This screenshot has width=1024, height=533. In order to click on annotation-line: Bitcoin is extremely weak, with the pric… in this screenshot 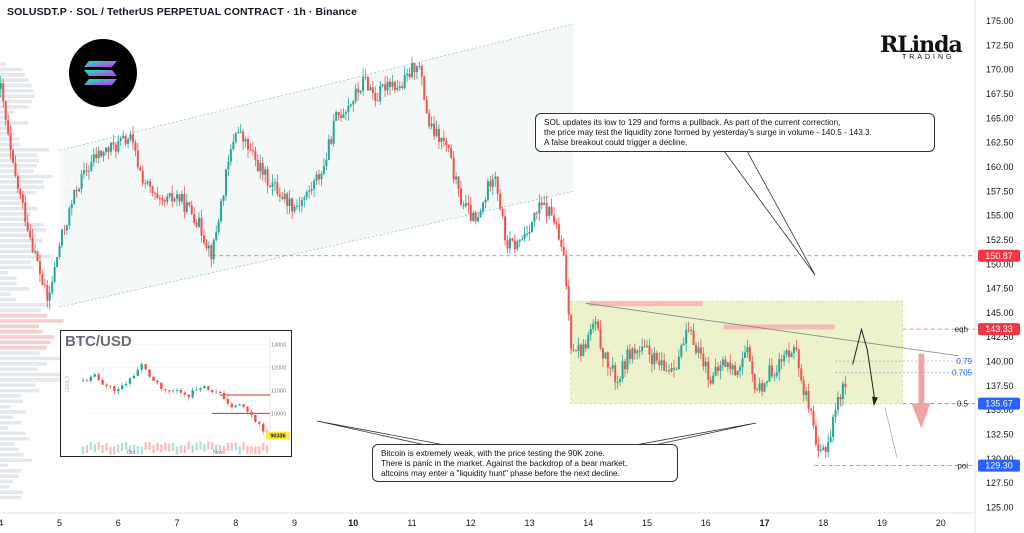, I will do `click(493, 453)`.